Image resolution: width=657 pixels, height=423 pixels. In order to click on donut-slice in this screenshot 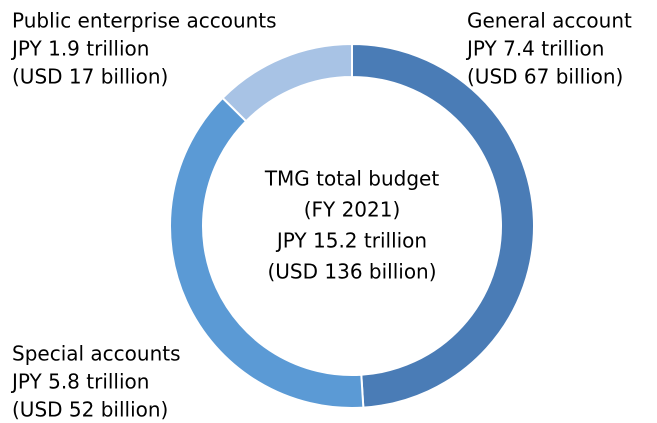, I will do `click(287, 82)`.